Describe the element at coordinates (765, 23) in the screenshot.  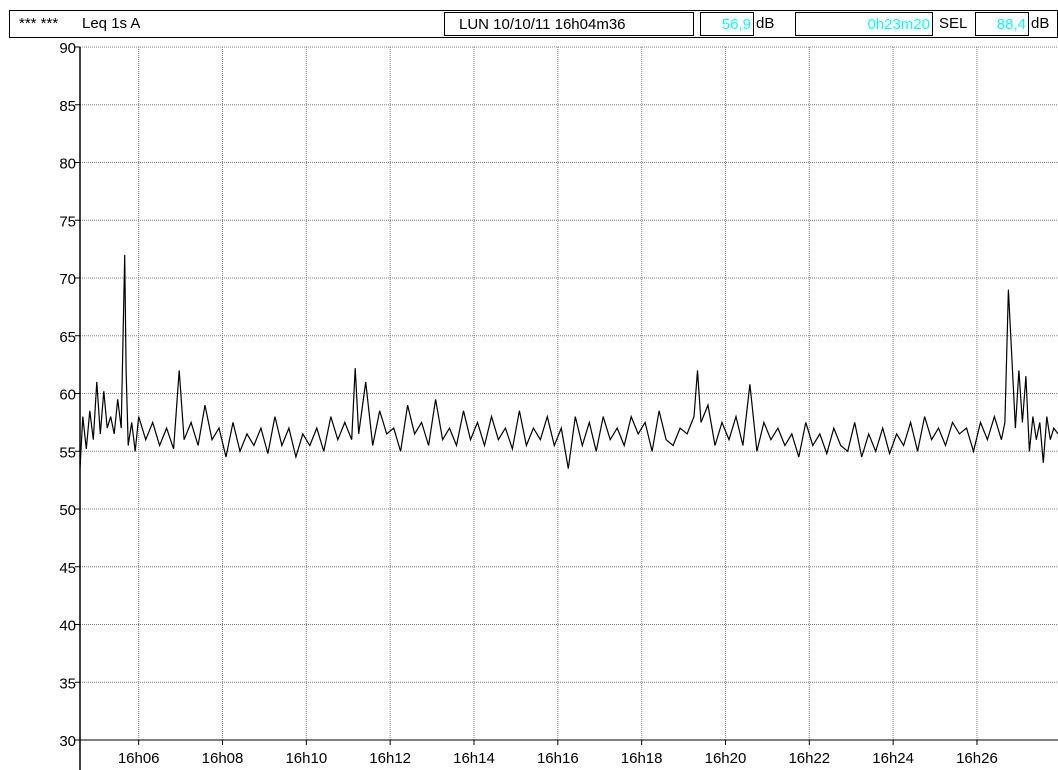
I see `leq-unit: dB` at that location.